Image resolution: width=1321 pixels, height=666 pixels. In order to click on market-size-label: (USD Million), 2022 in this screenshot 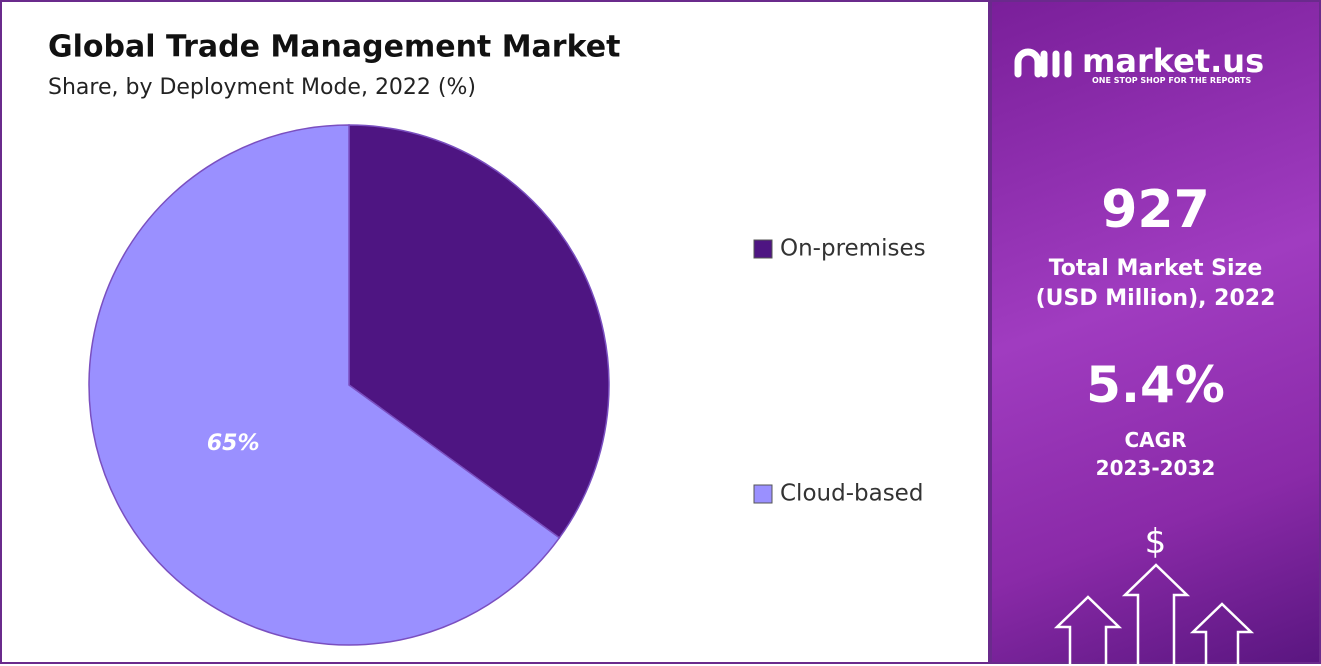, I will do `click(1155, 298)`.